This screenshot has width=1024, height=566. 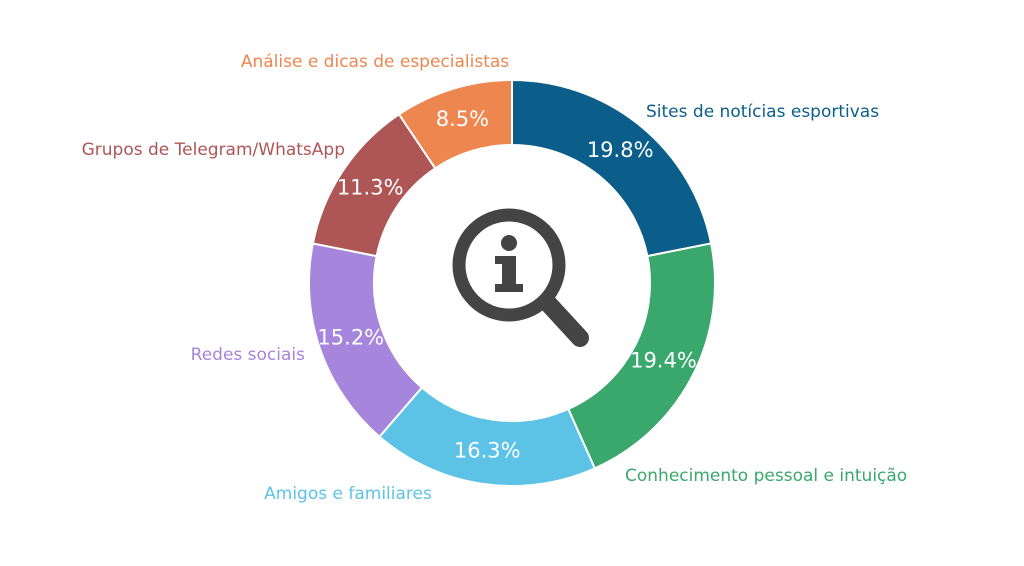 I want to click on category-label: Amigos e familiares, so click(x=348, y=494).